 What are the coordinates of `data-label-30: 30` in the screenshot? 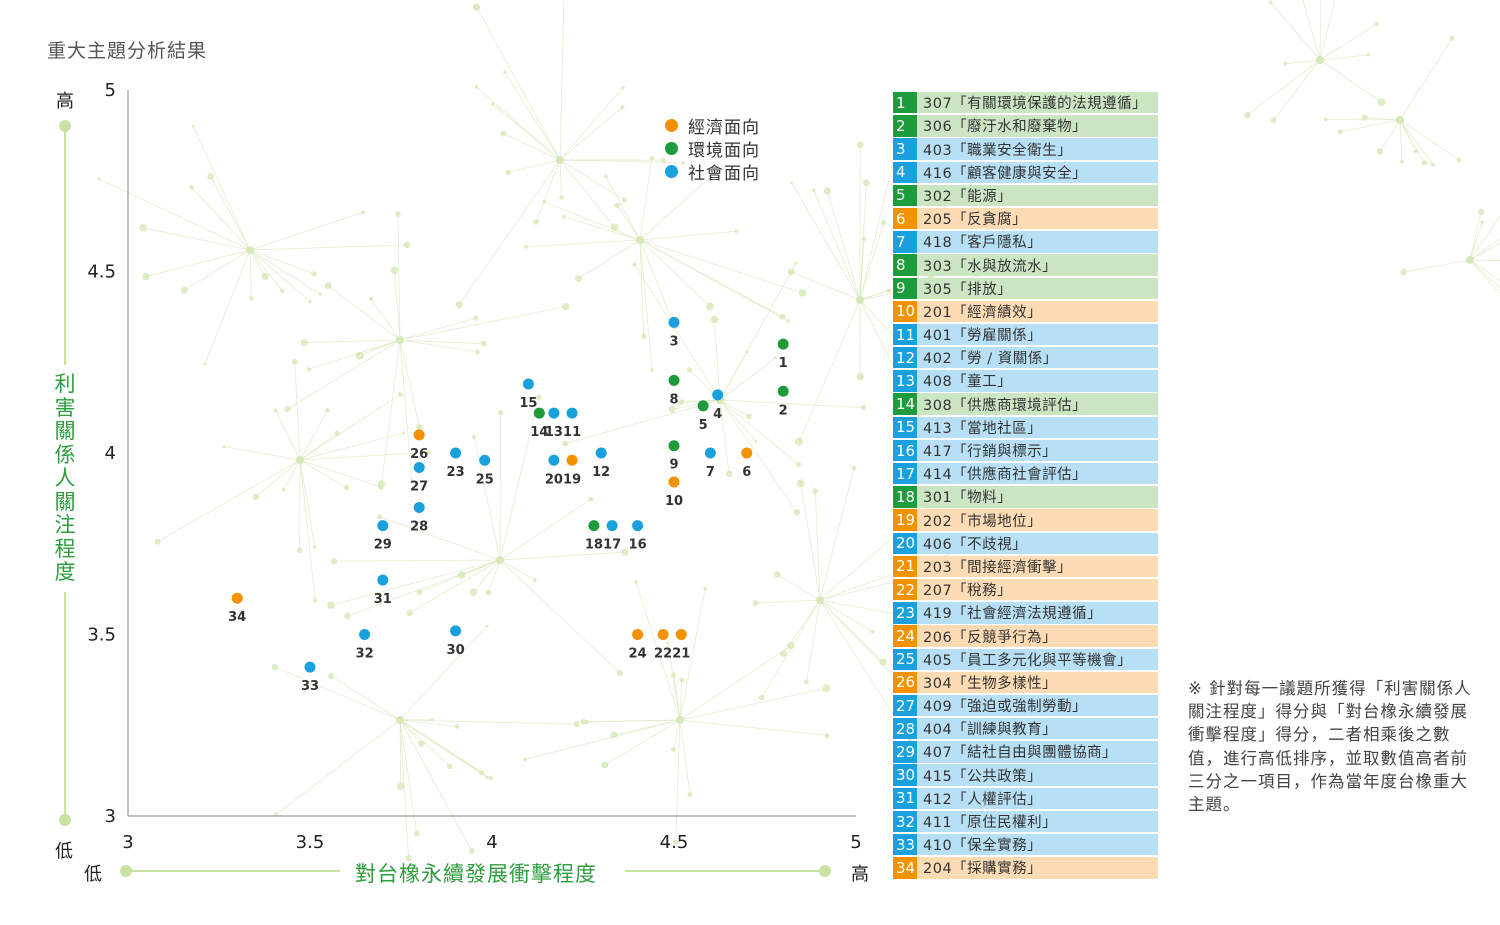 It's located at (456, 650).